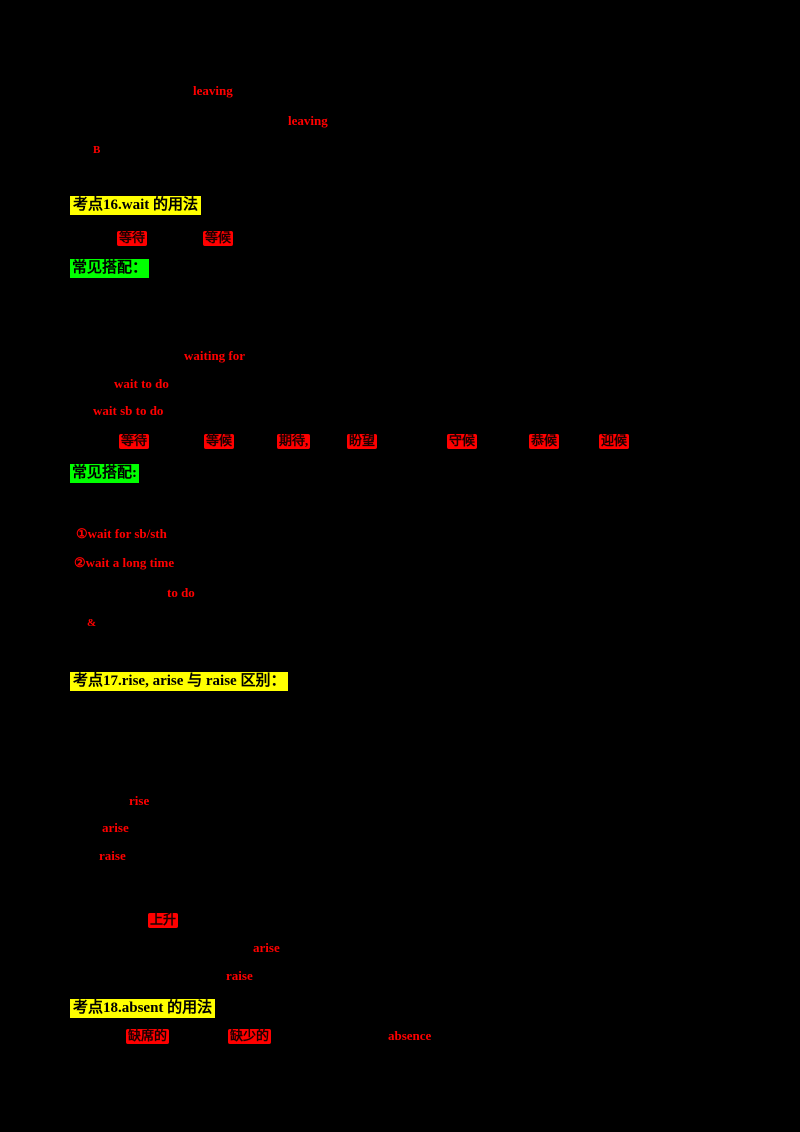 This screenshot has height=1132, width=800. Describe the element at coordinates (544, 441) in the screenshot. I see `wait-row-item-6: 恭候` at that location.